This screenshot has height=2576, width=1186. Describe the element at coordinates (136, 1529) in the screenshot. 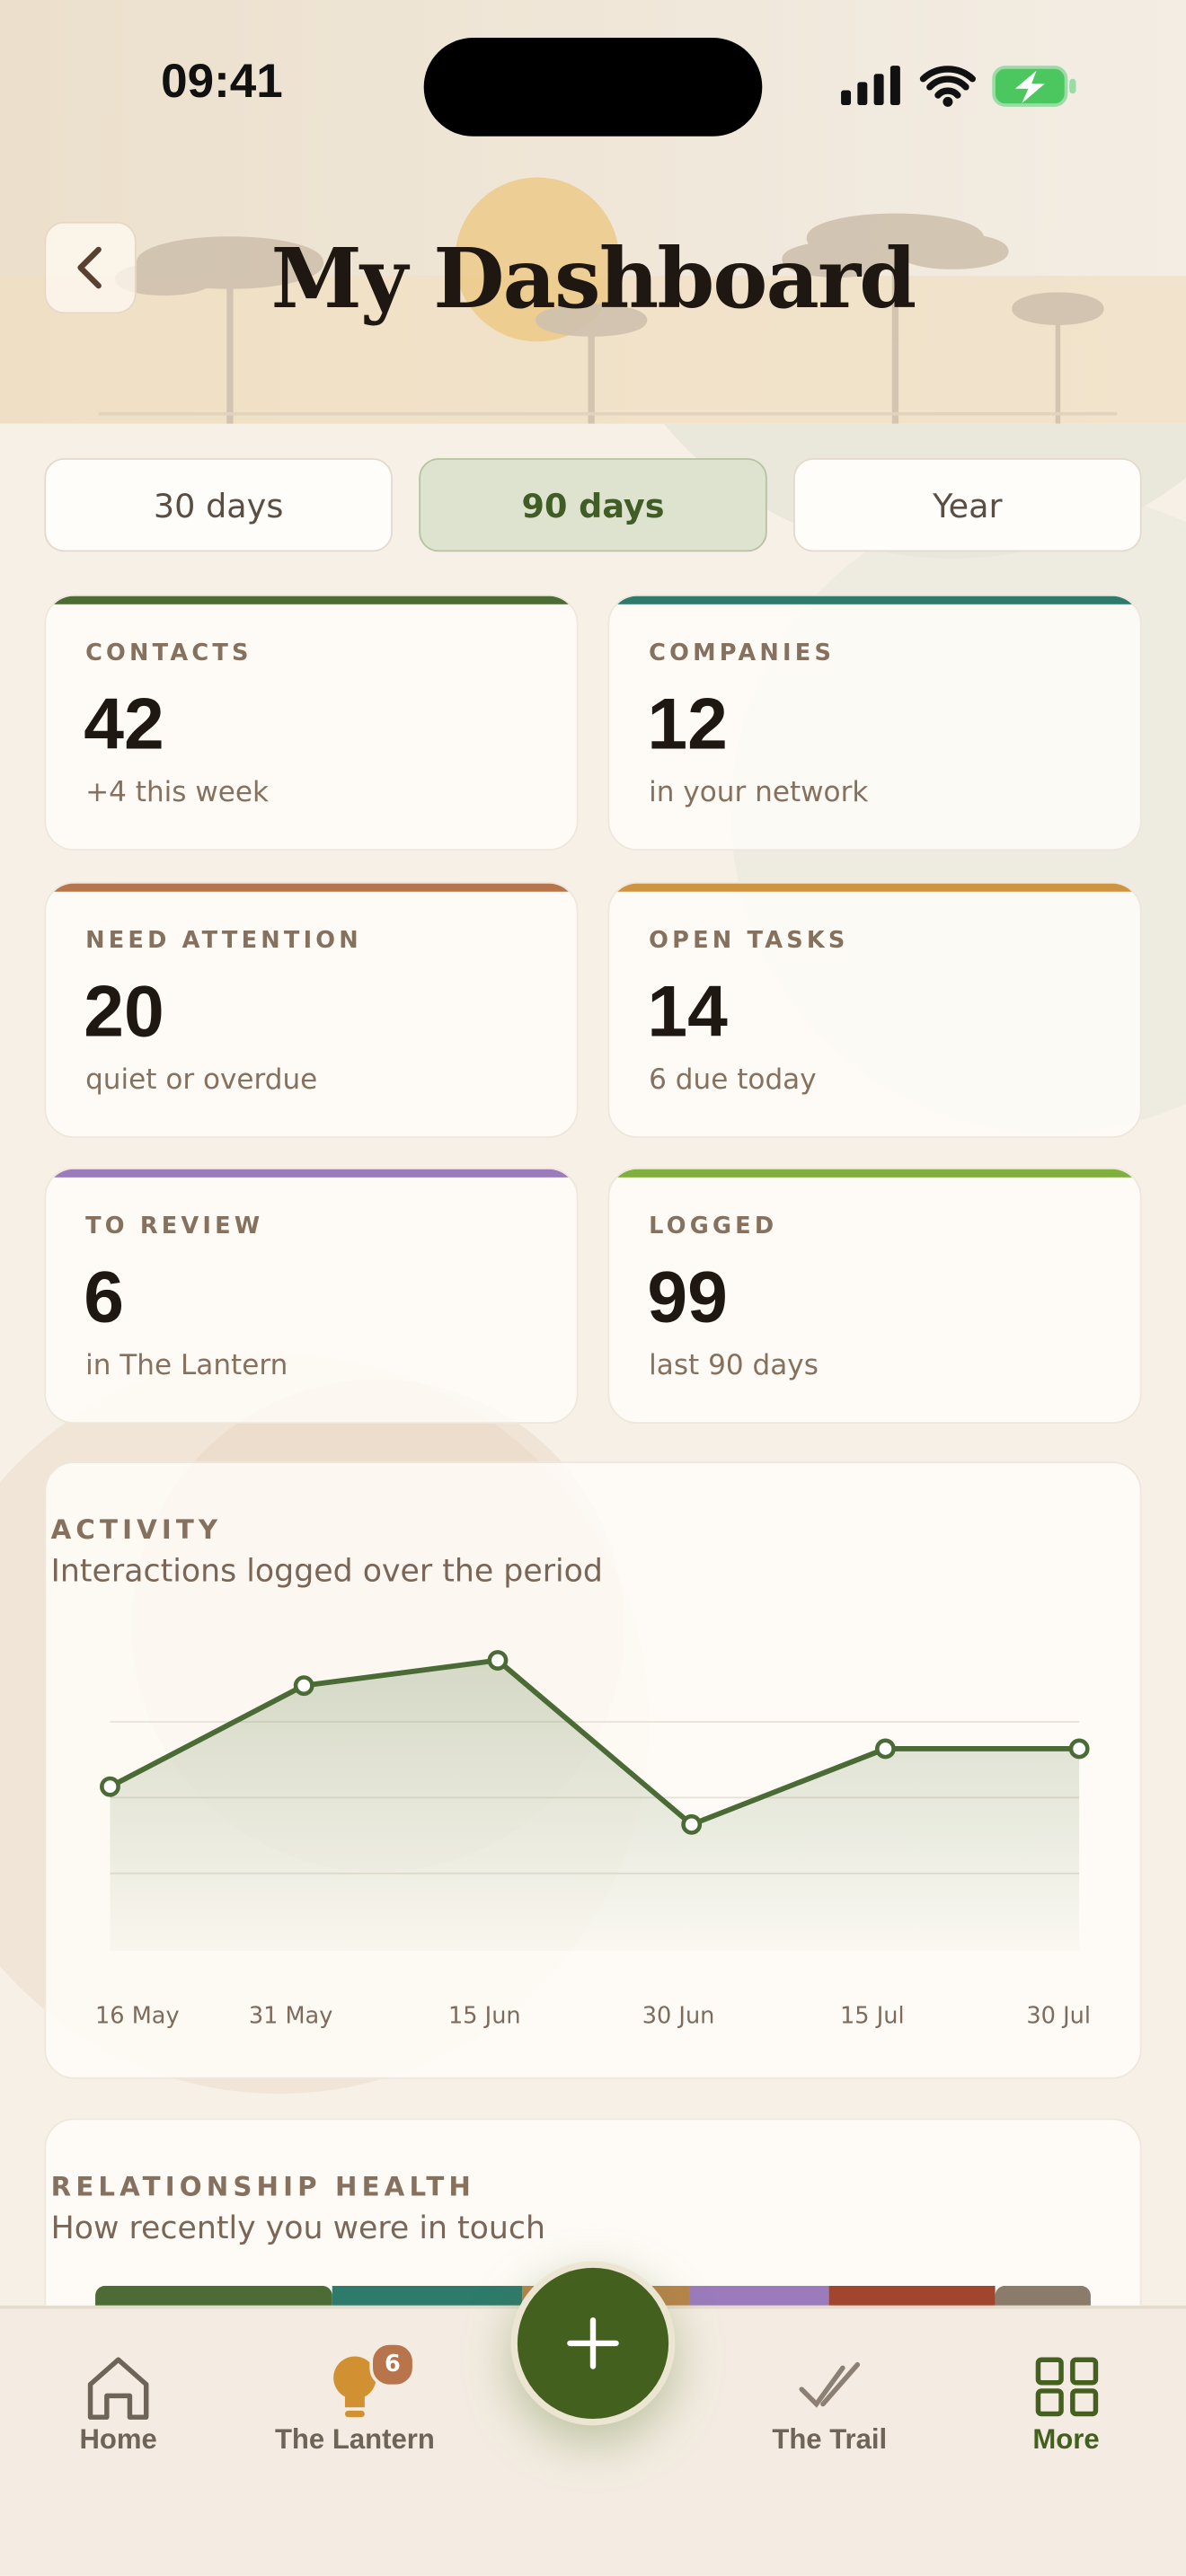

I see `activity-title: ACTIVITY` at that location.